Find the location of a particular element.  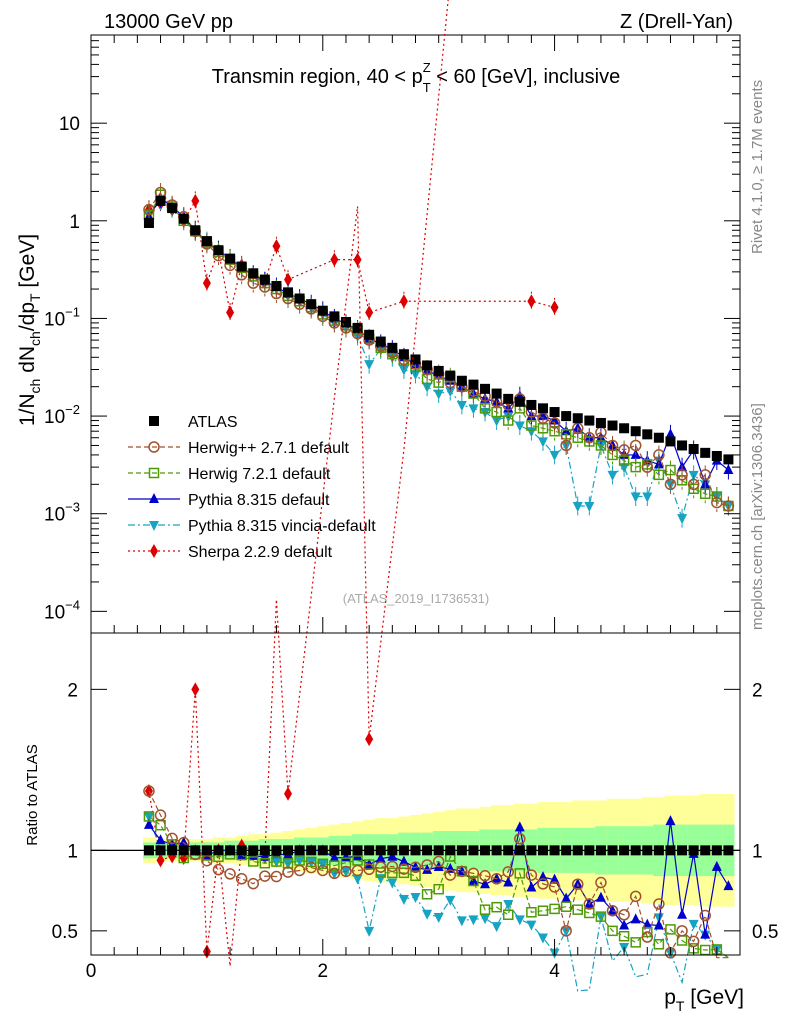

legend-item: Sherpa 2.2.9 default is located at coordinates (230, 552).